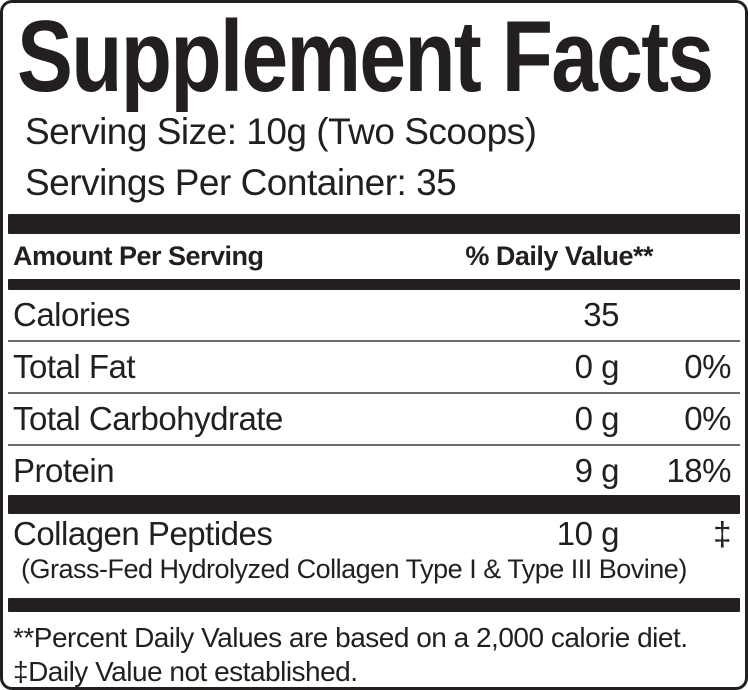  Describe the element at coordinates (281, 131) in the screenshot. I see `serving-size-line: Serving Size: 10g (Two Scoops)` at that location.